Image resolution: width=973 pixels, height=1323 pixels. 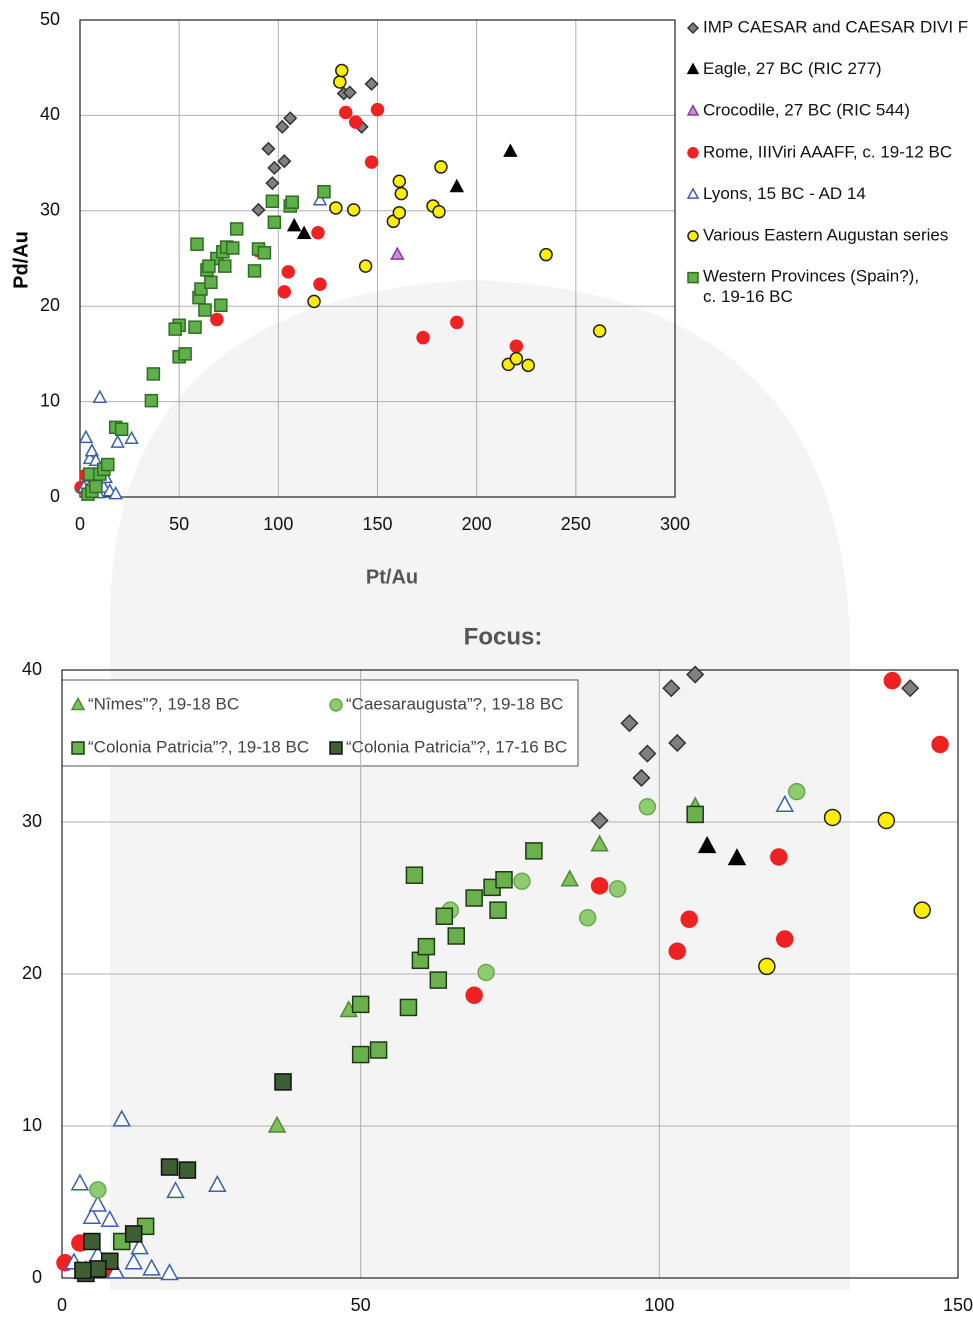 I want to click on y-tick-label: 0, so click(x=55, y=496).